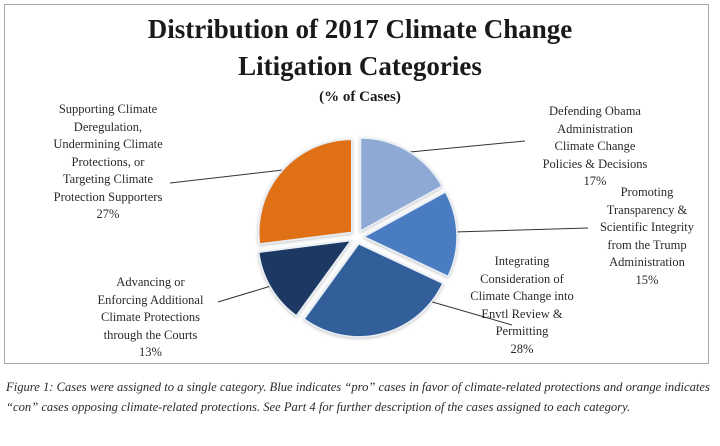  What do you see at coordinates (360, 97) in the screenshot?
I see `chart-subtitle: (% of Cases)` at bounding box center [360, 97].